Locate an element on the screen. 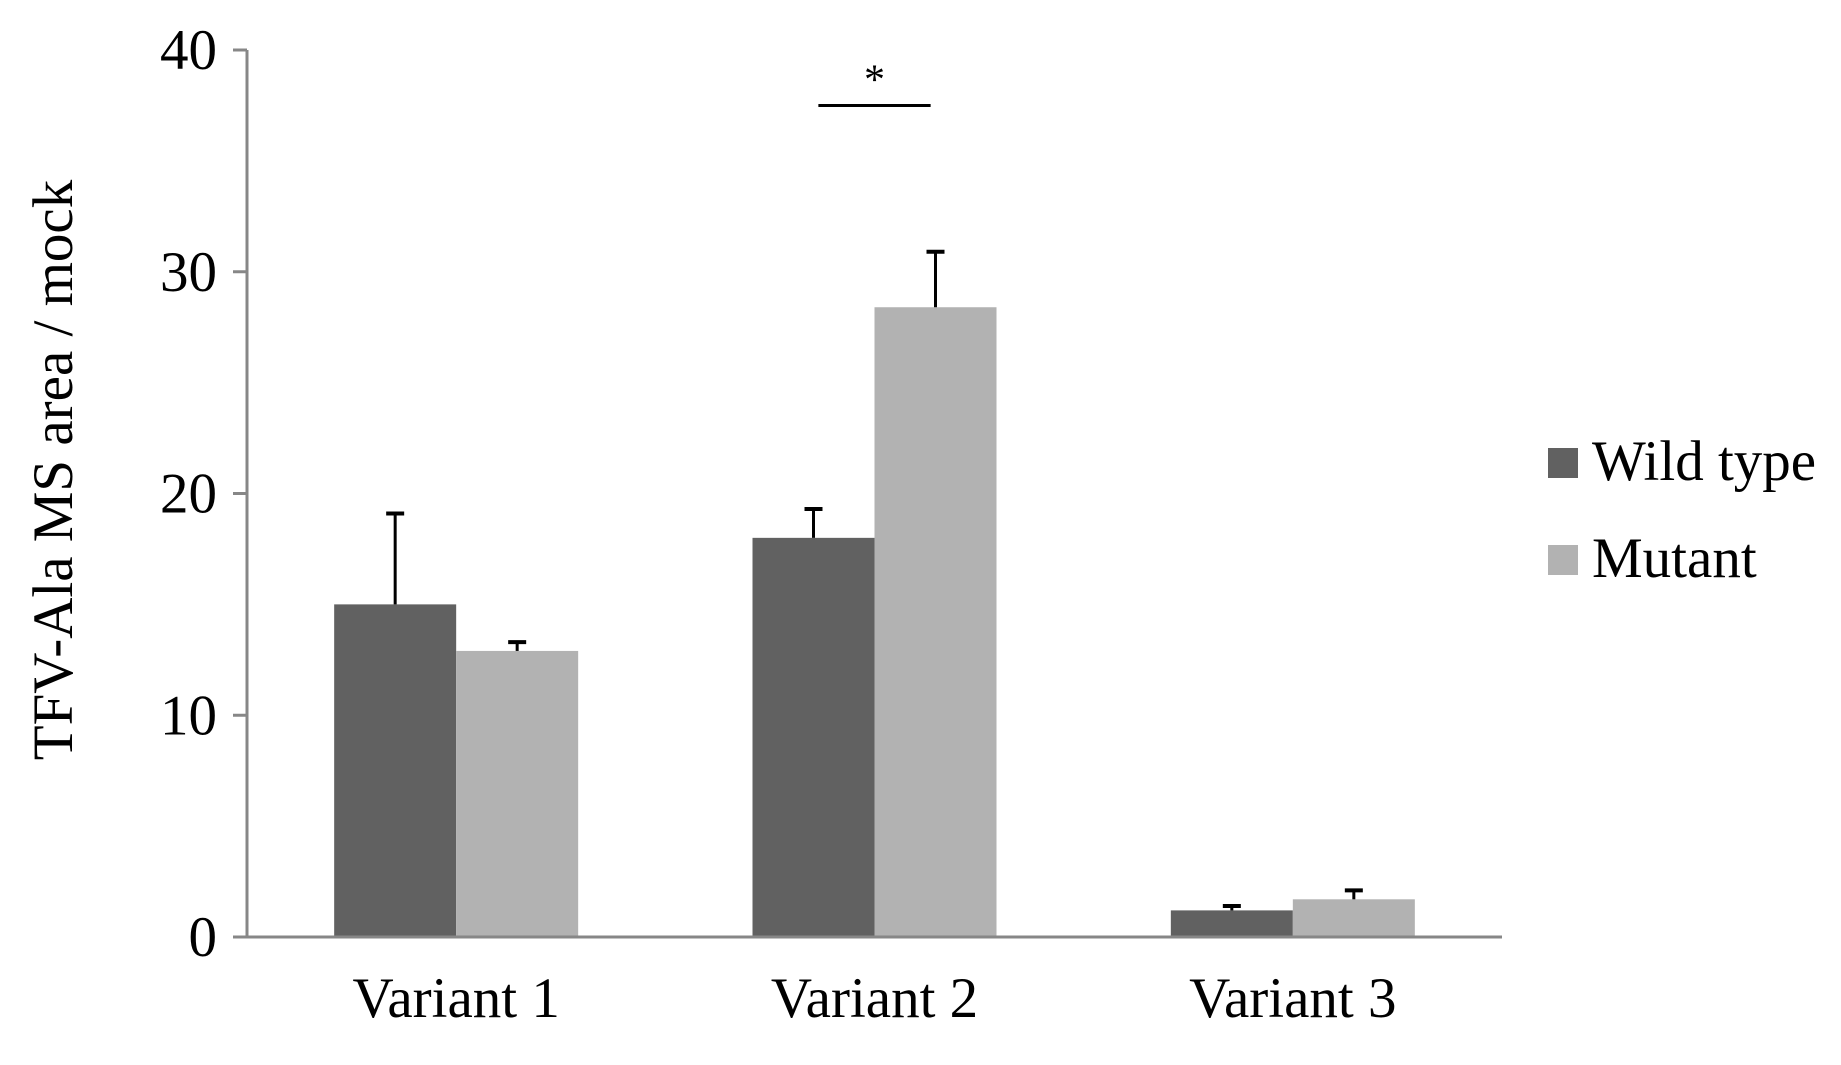  y-tick-label: 30 is located at coordinates (188, 272).